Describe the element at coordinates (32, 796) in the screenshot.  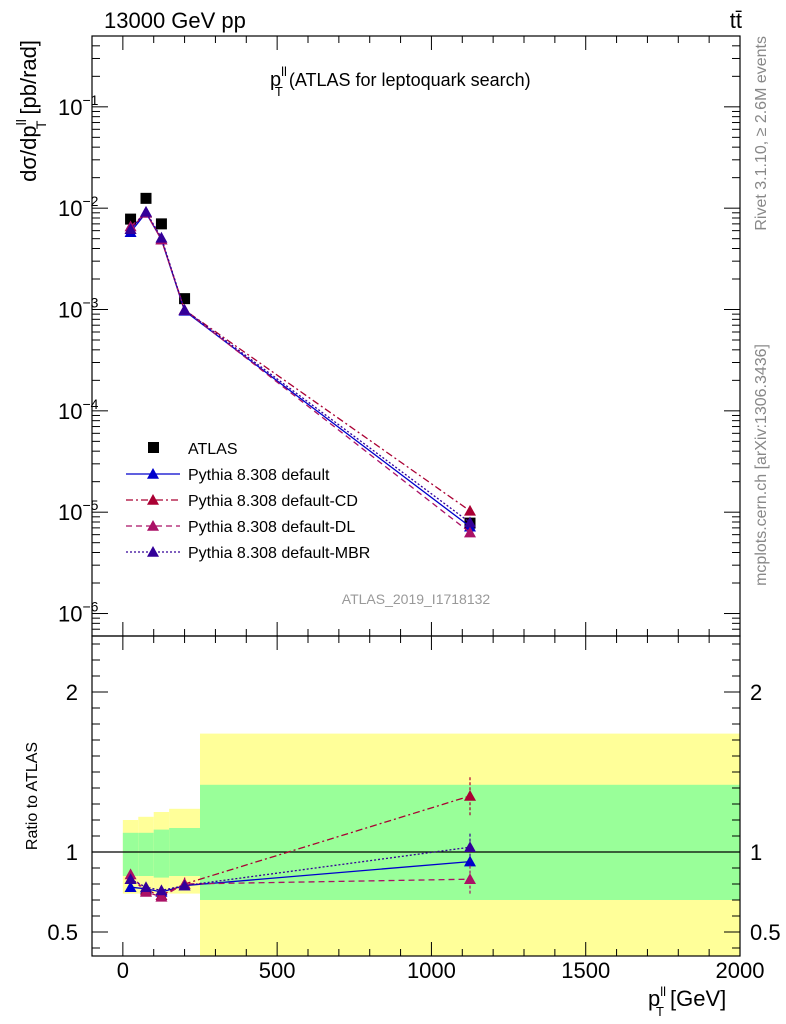
I see `ratio-axis-label: Ratio to ATLAS` at that location.